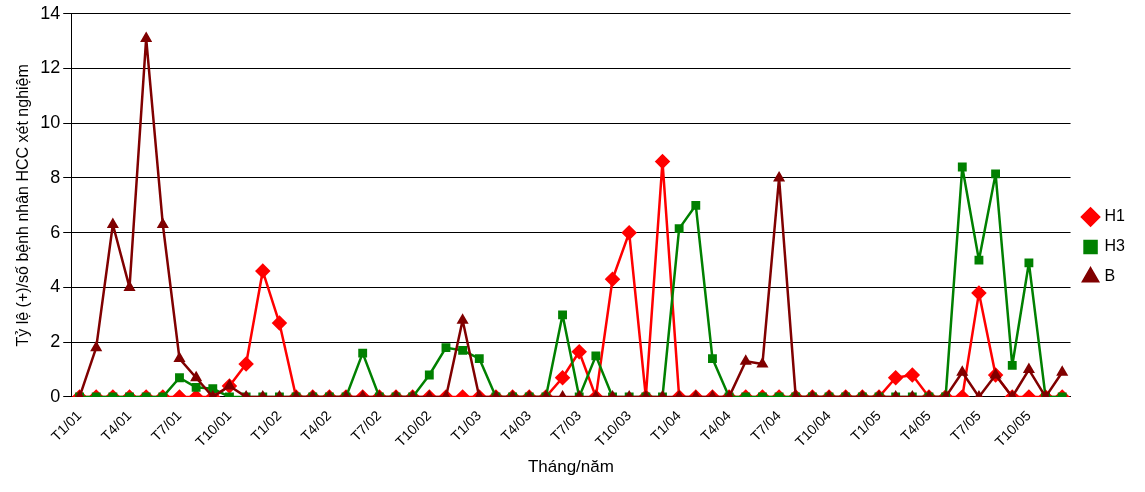 The width and height of the screenshot is (1145, 492). I want to click on y-tick-label: 12, so click(50, 67).